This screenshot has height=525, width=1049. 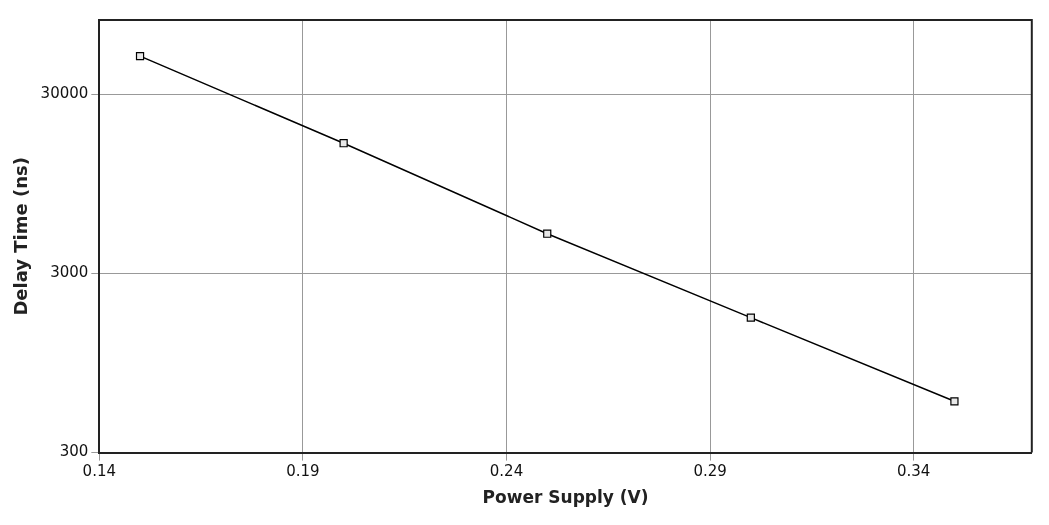 I want to click on x-tick-label: 0.19, so click(x=303, y=471).